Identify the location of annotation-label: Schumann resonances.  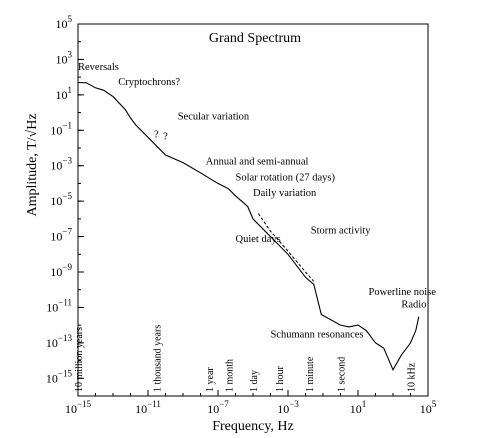
(317, 335).